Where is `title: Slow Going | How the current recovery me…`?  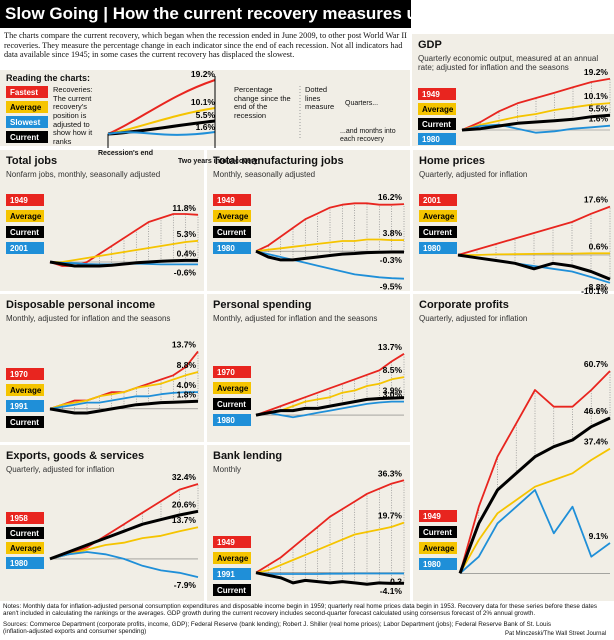 title: Slow Going | How the current recovery me… is located at coordinates (216, 13).